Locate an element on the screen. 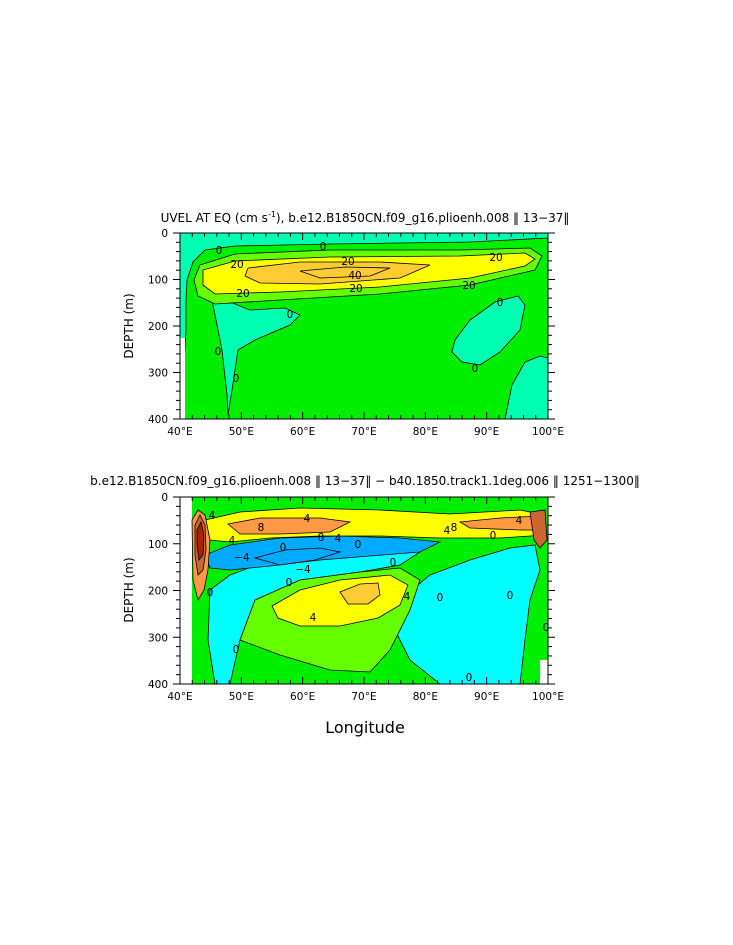 The image size is (733, 945). panel1-contour-labels: 0 0 0 0 0 0 0 20 20 20 20 20 40 20 is located at coordinates (359, 313).